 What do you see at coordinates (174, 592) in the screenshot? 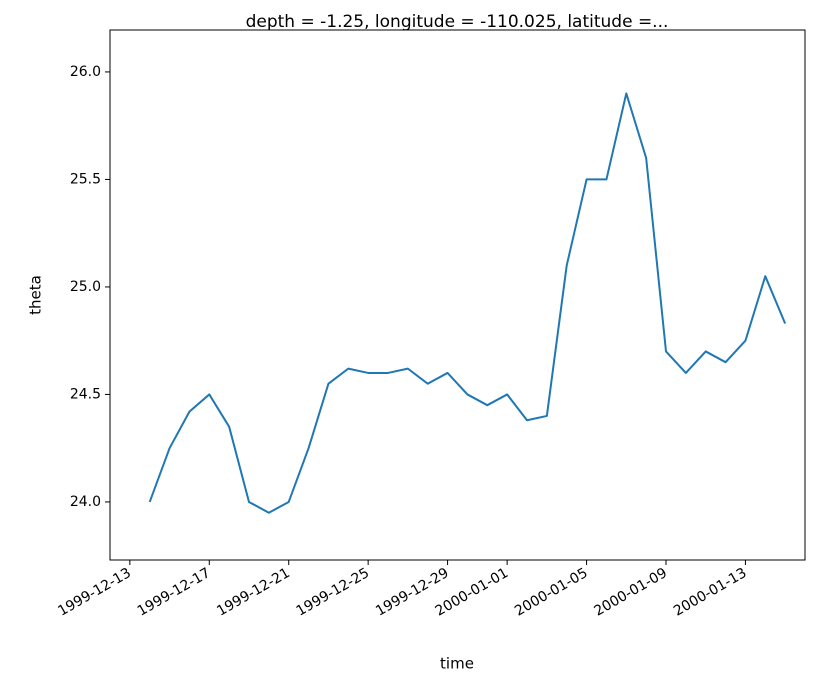
I see `x-tick-label: 1999-12-17` at bounding box center [174, 592].